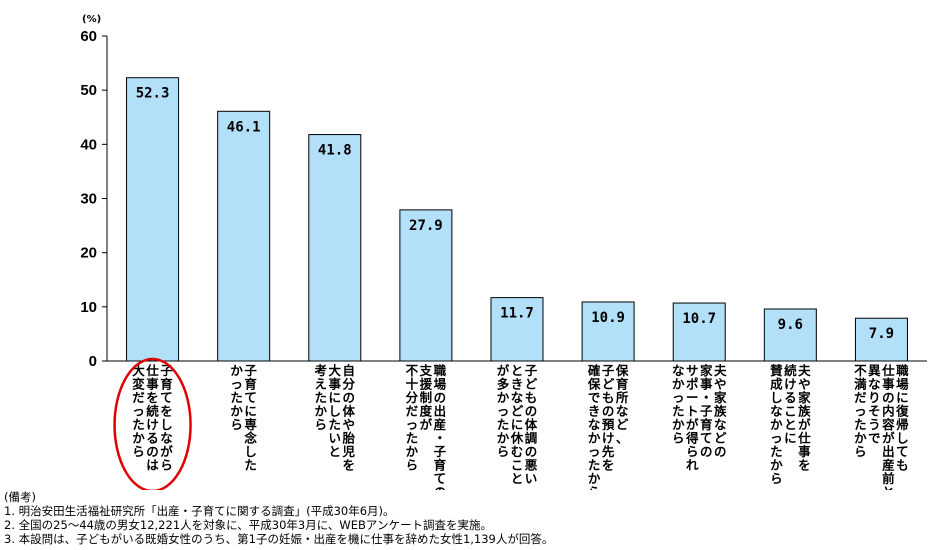  Describe the element at coordinates (166, 418) in the screenshot. I see `category-label-line: 子育てをしながら` at that location.